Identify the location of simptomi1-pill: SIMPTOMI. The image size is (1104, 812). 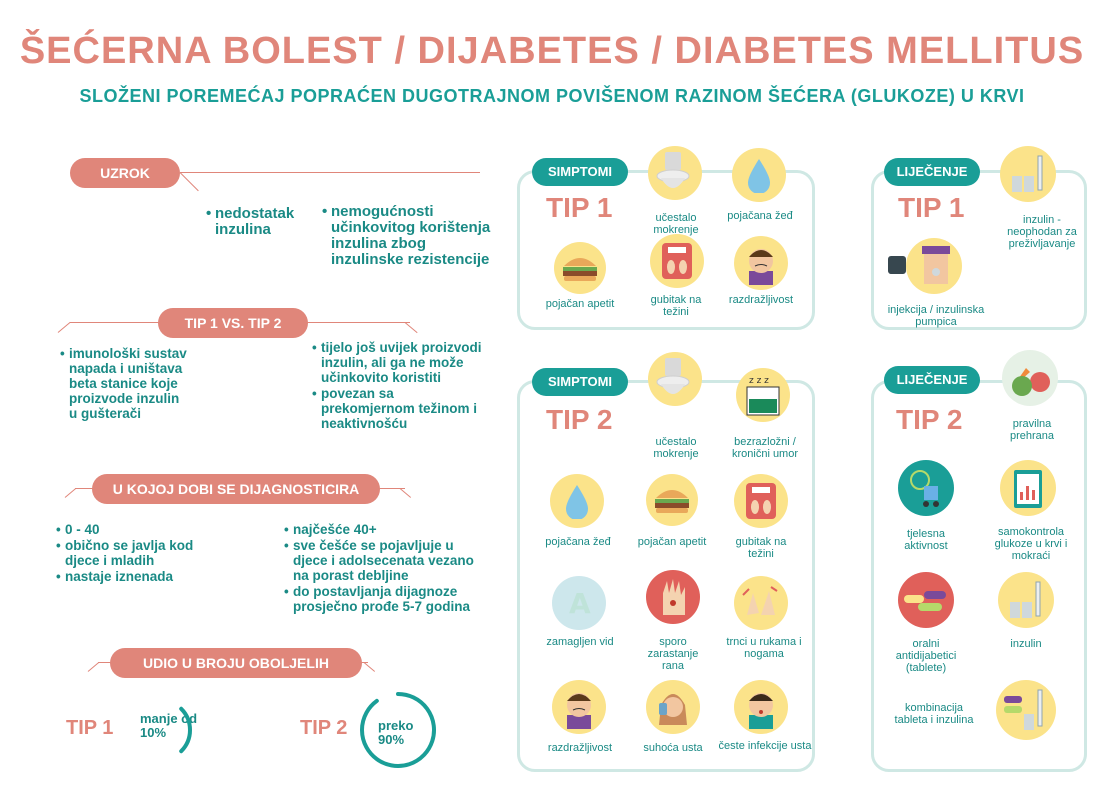
(580, 172).